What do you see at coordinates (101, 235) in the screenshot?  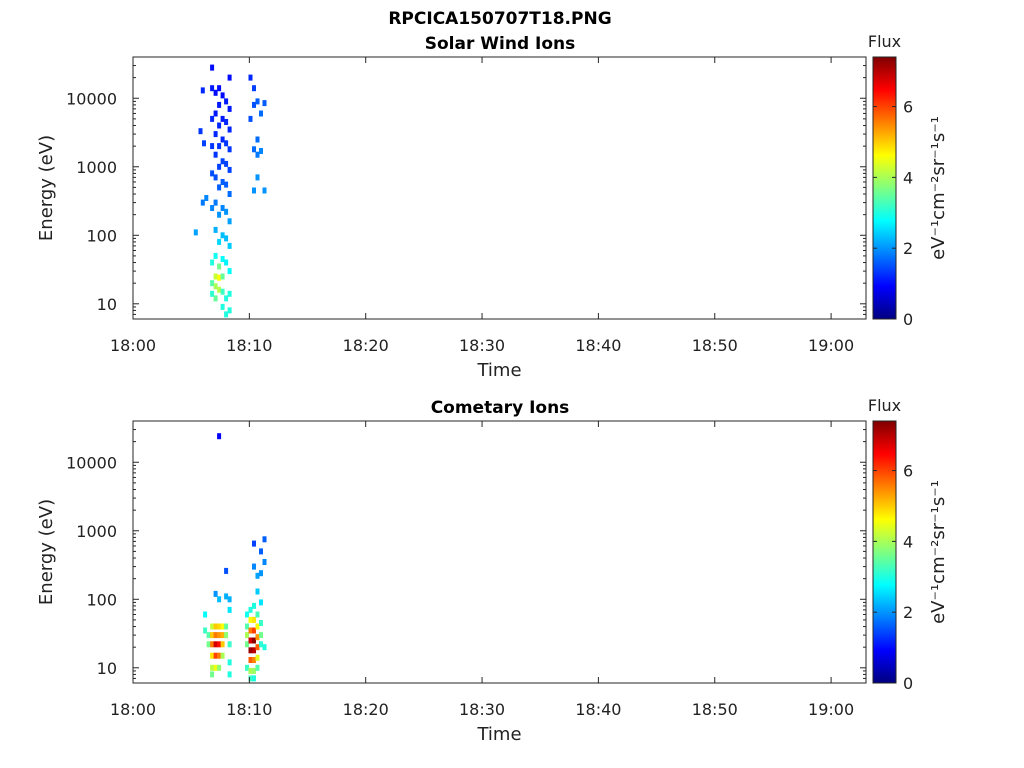 I see `y-tick-label: 100` at bounding box center [101, 235].